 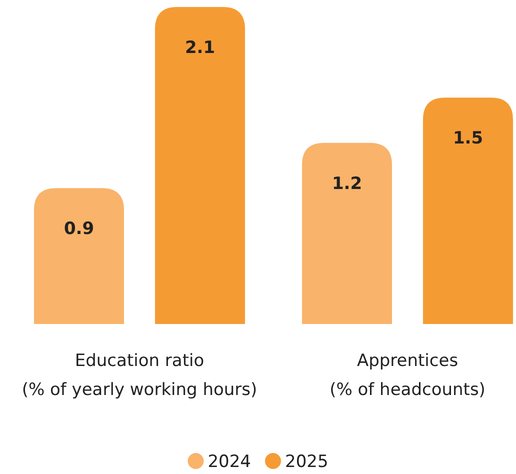 I want to click on data-label: 0.9, so click(x=79, y=229).